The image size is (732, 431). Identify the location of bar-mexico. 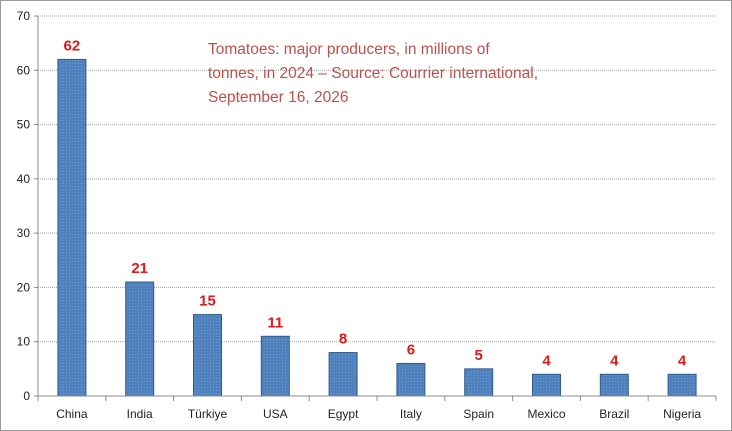
(546, 385).